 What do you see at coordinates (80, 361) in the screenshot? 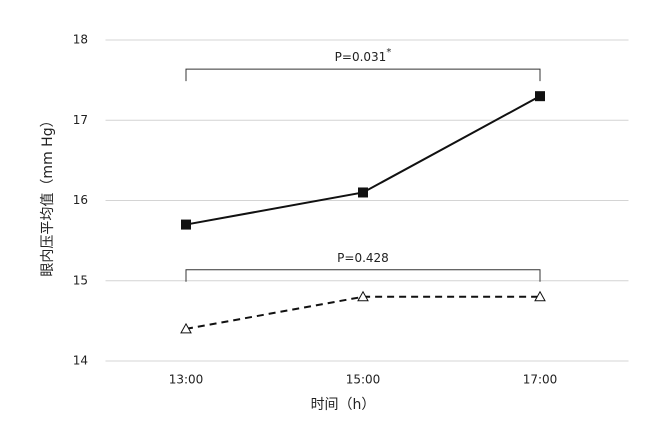
I see `y-tick-label: 14` at bounding box center [80, 361].